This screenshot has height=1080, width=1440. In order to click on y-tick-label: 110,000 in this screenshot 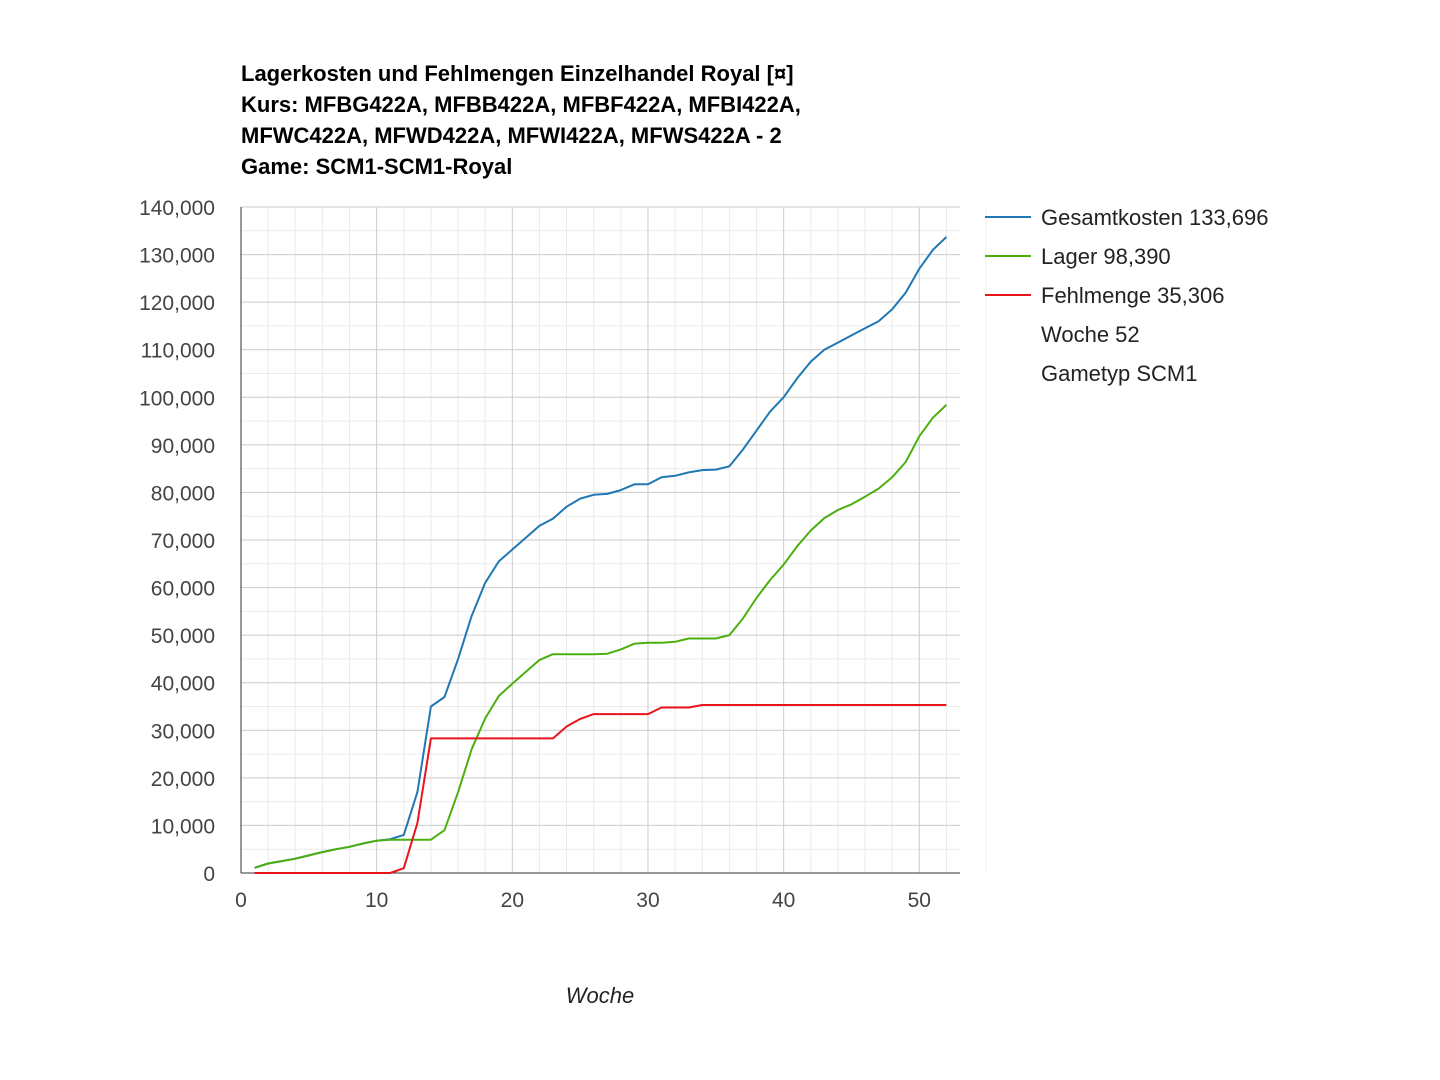, I will do `click(178, 351)`.